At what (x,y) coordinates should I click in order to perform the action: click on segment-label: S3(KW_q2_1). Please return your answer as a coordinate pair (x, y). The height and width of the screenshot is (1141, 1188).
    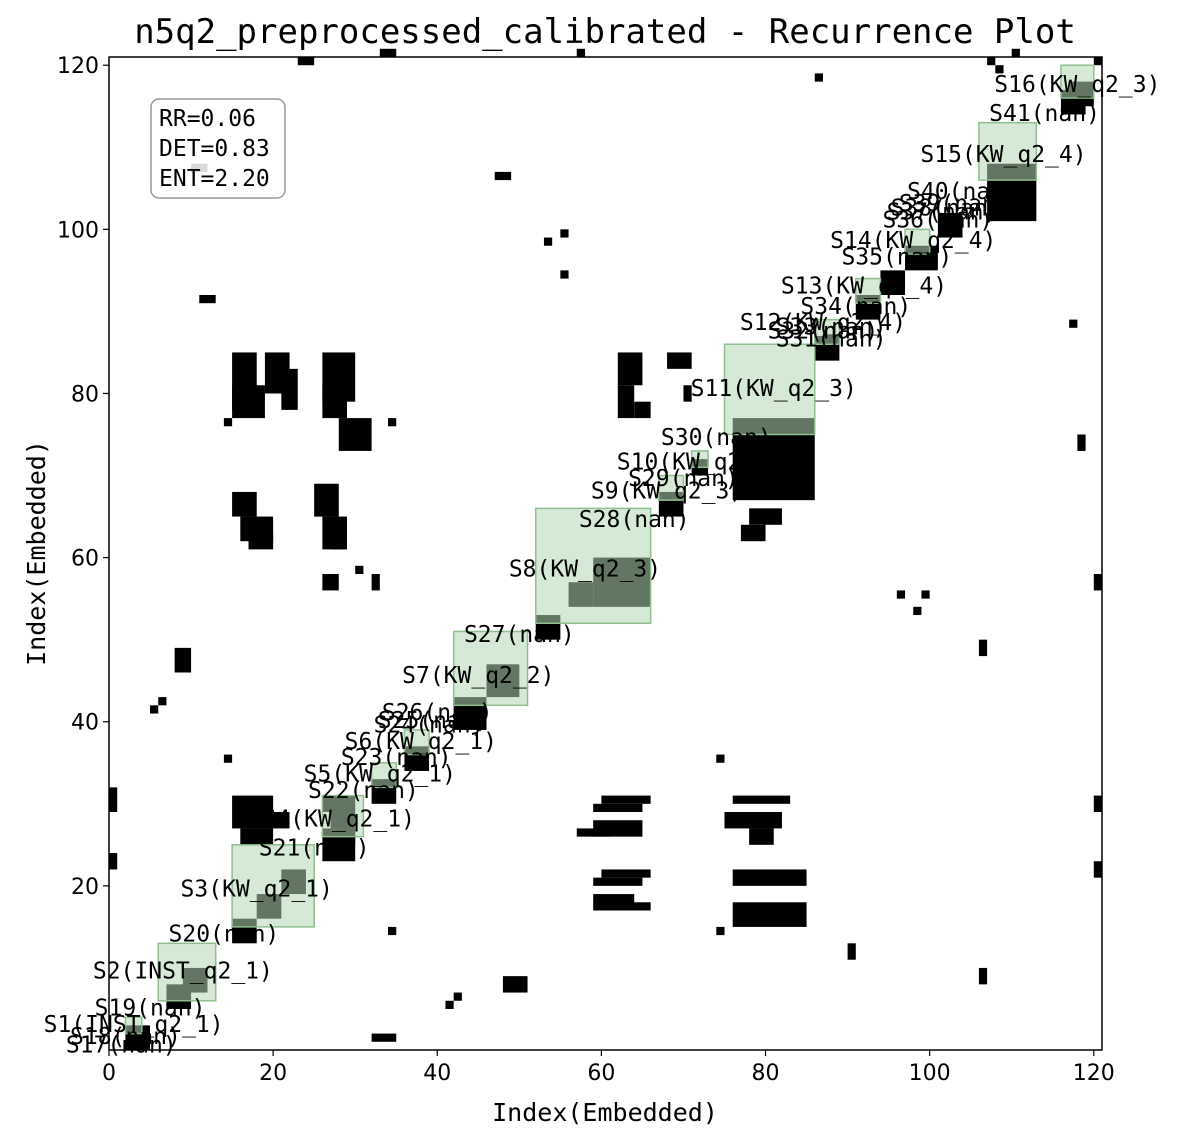
    Looking at the image, I should click on (257, 889).